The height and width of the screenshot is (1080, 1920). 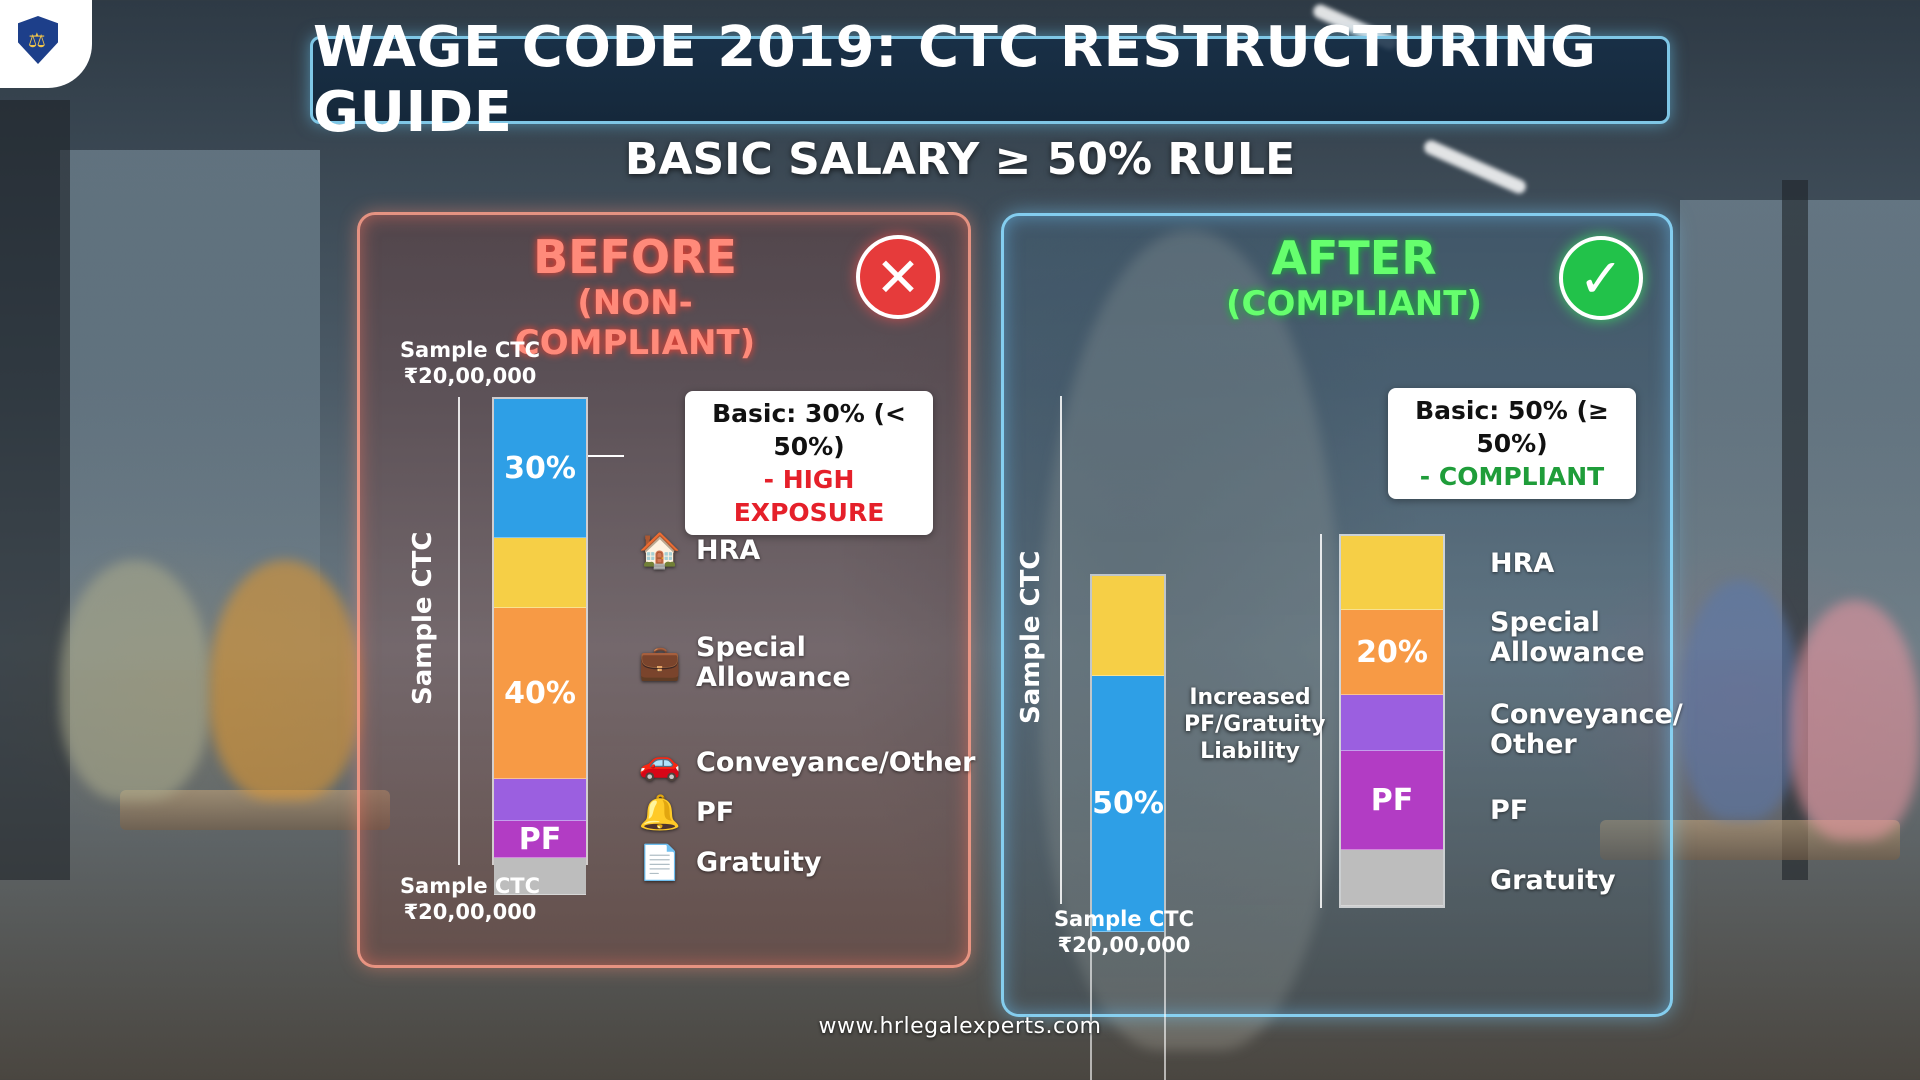 What do you see at coordinates (955, 80) in the screenshot?
I see `page-title: WAGE CODE 2019: CTC RESTRUCTURING GUIDE` at bounding box center [955, 80].